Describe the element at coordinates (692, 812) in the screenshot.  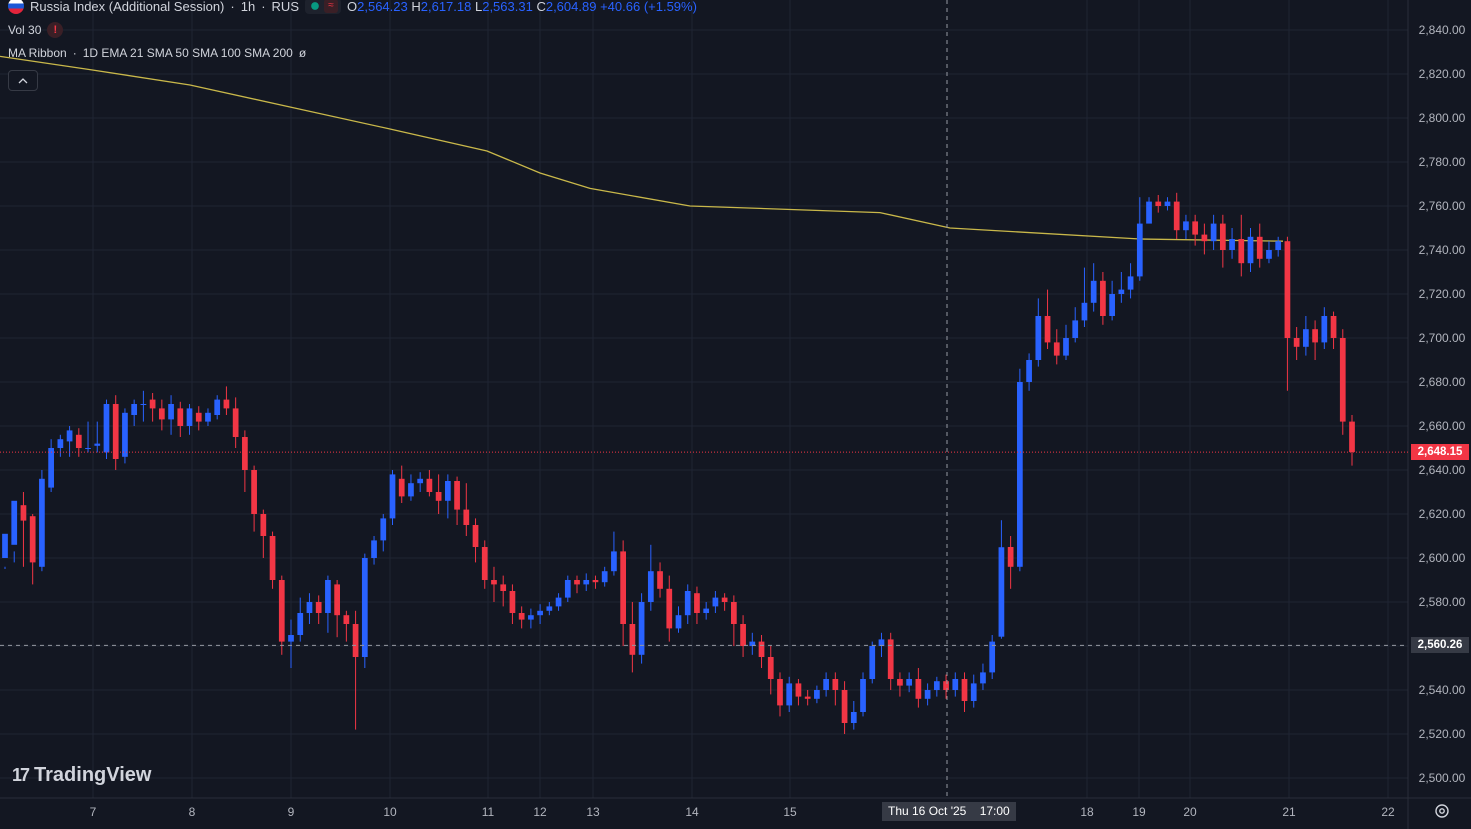
I see `time-tick-label: 14` at that location.